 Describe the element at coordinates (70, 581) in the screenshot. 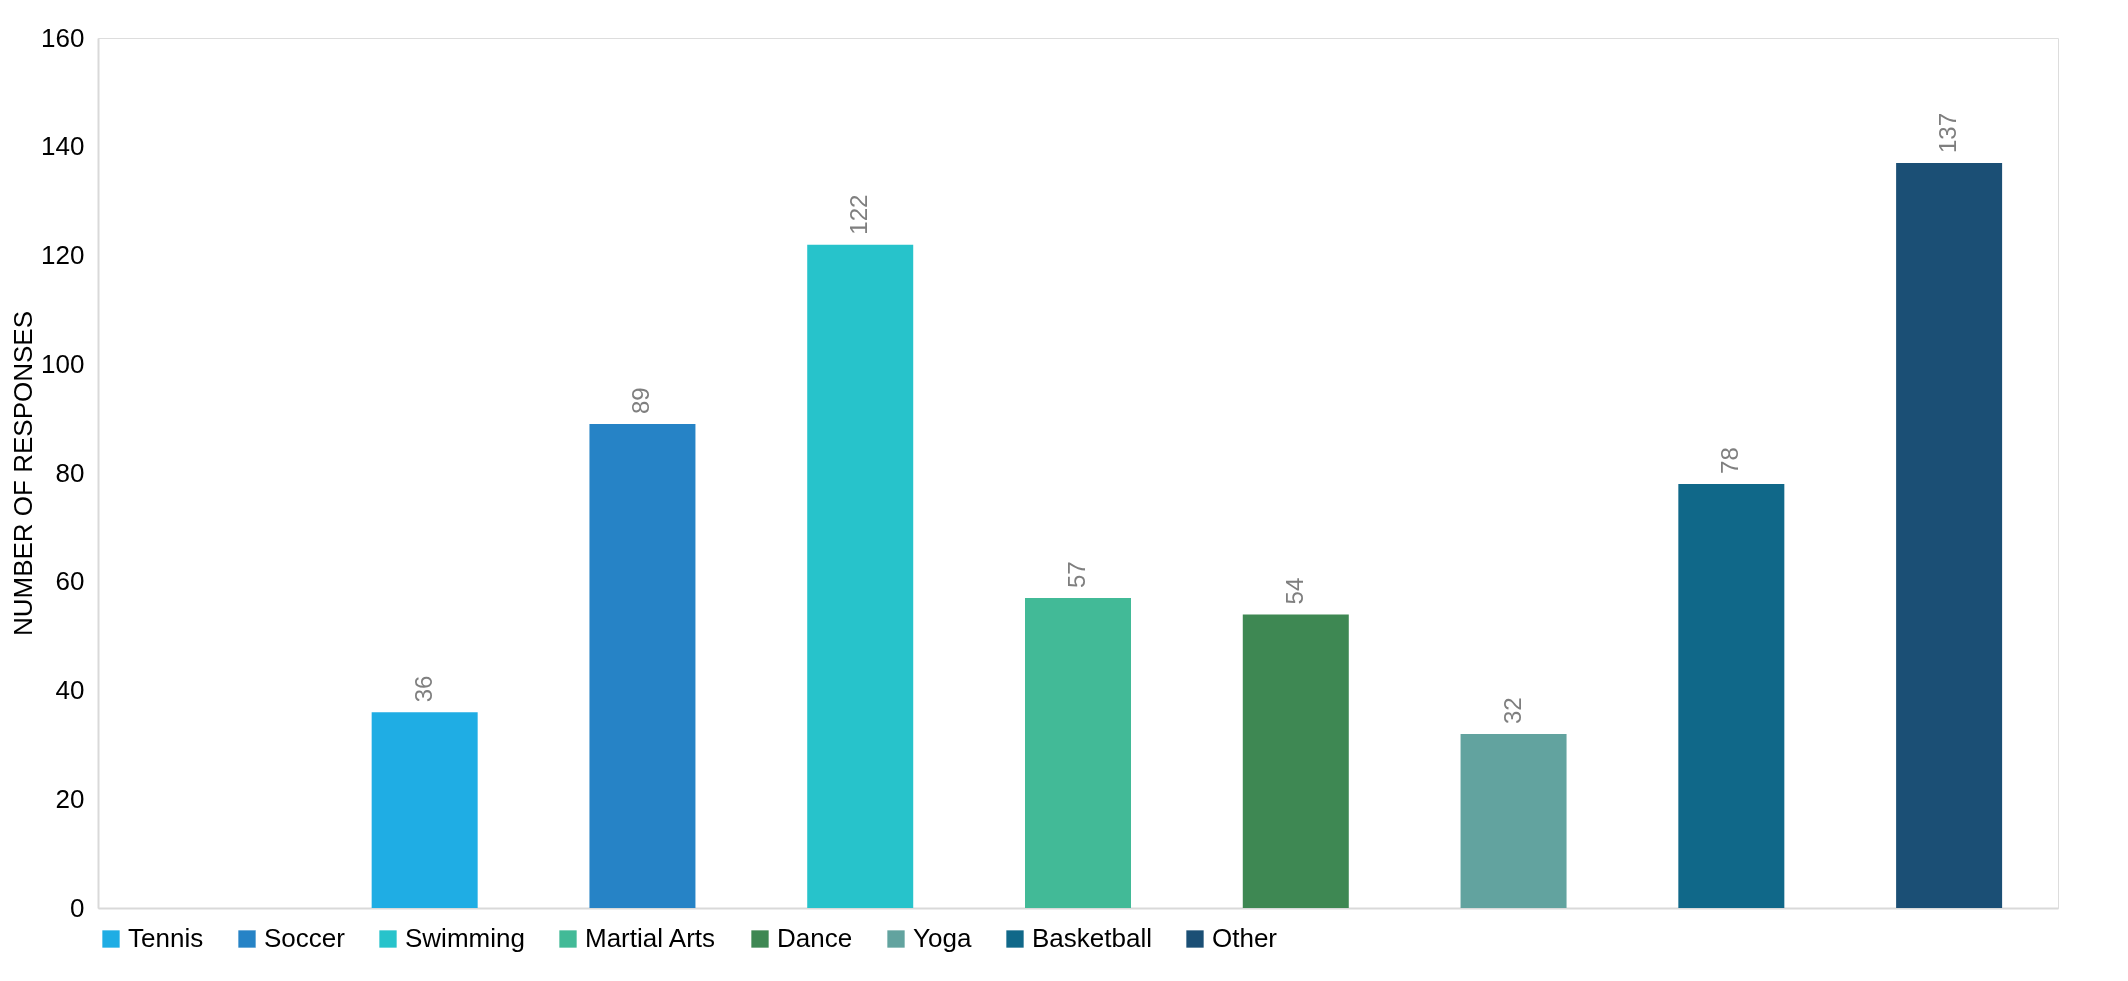

I see `y-tick-label: 60` at that location.